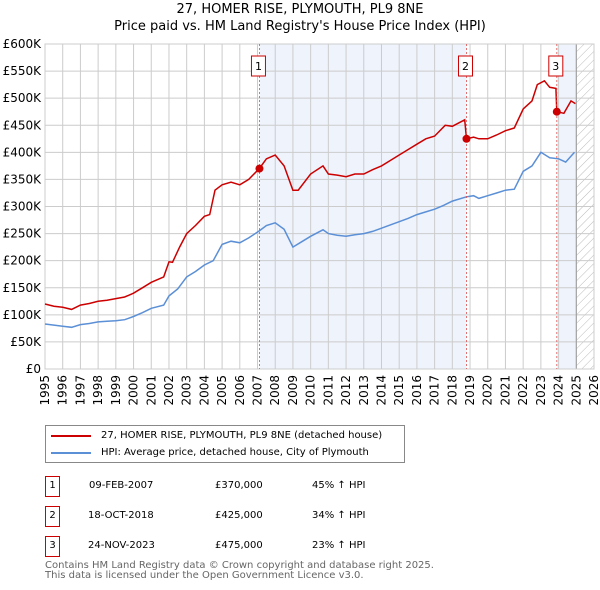 The image size is (600, 590). What do you see at coordinates (23, 44) in the screenshot?
I see `y-tick-label: £600K` at bounding box center [23, 44].